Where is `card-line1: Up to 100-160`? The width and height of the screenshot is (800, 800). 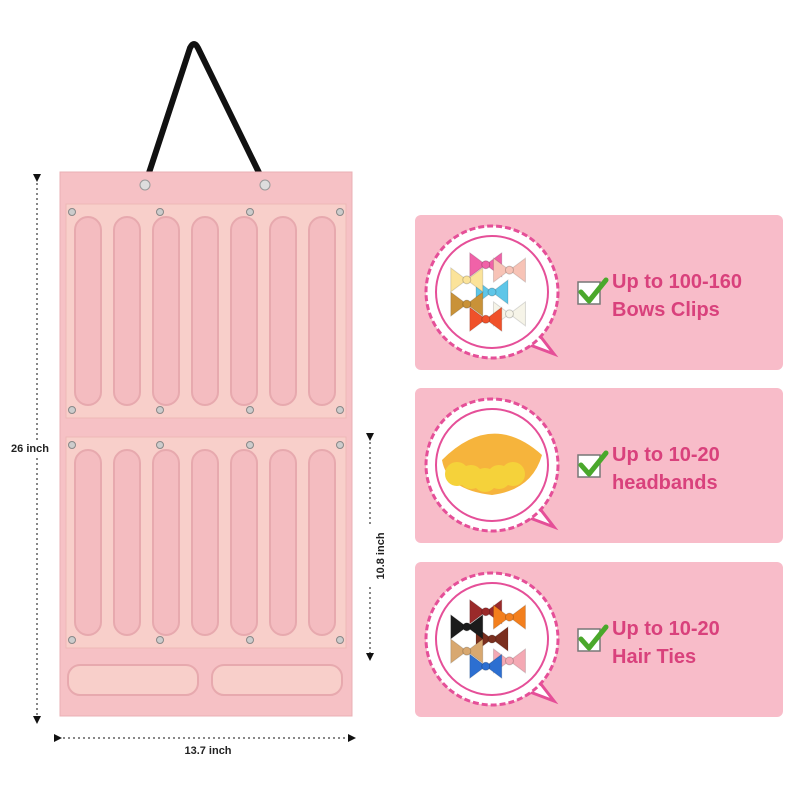 card-line1: Up to 100-160 is located at coordinates (677, 282).